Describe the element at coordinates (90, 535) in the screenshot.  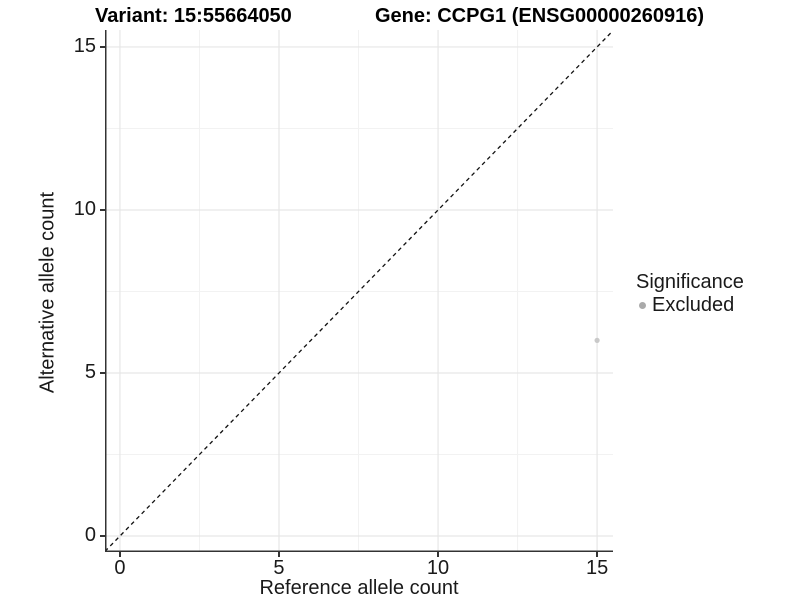
I see `y-tick-label: 0` at that location.